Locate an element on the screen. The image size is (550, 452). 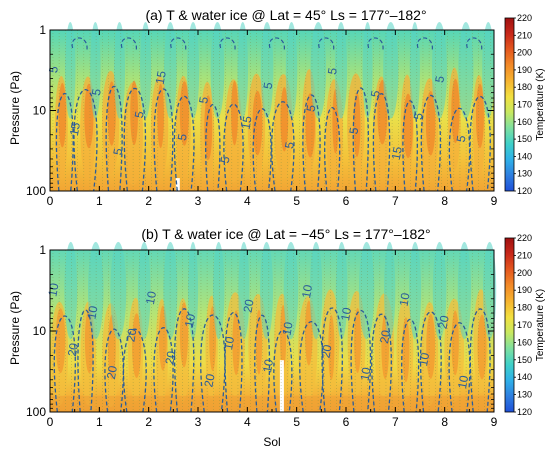
x-tick-label: 4 is located at coordinates (247, 201).